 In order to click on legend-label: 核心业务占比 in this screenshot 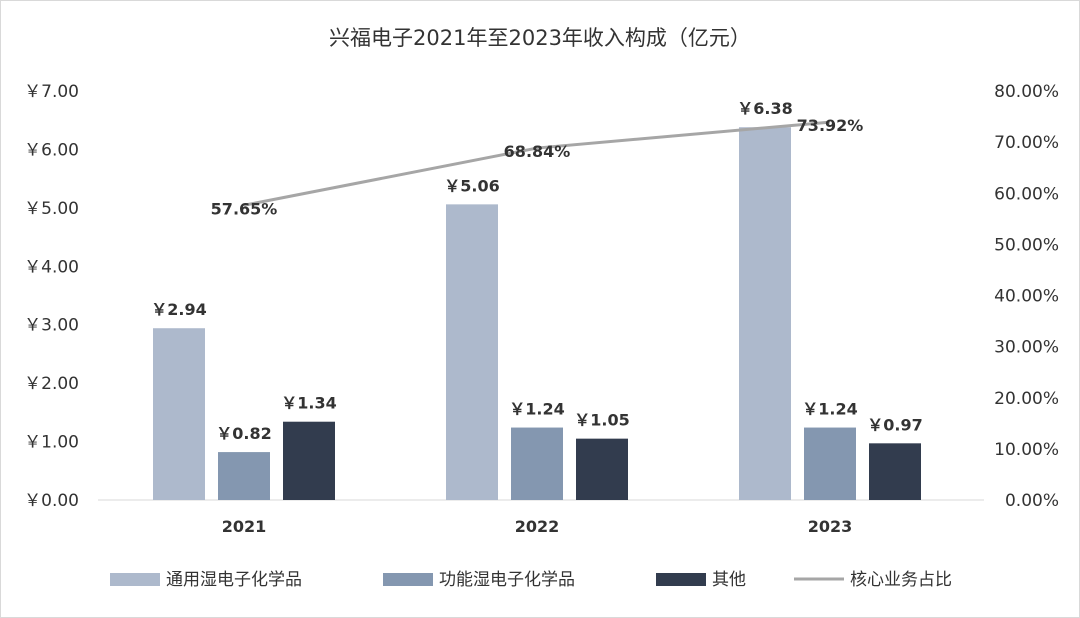, I will do `click(901, 580)`.